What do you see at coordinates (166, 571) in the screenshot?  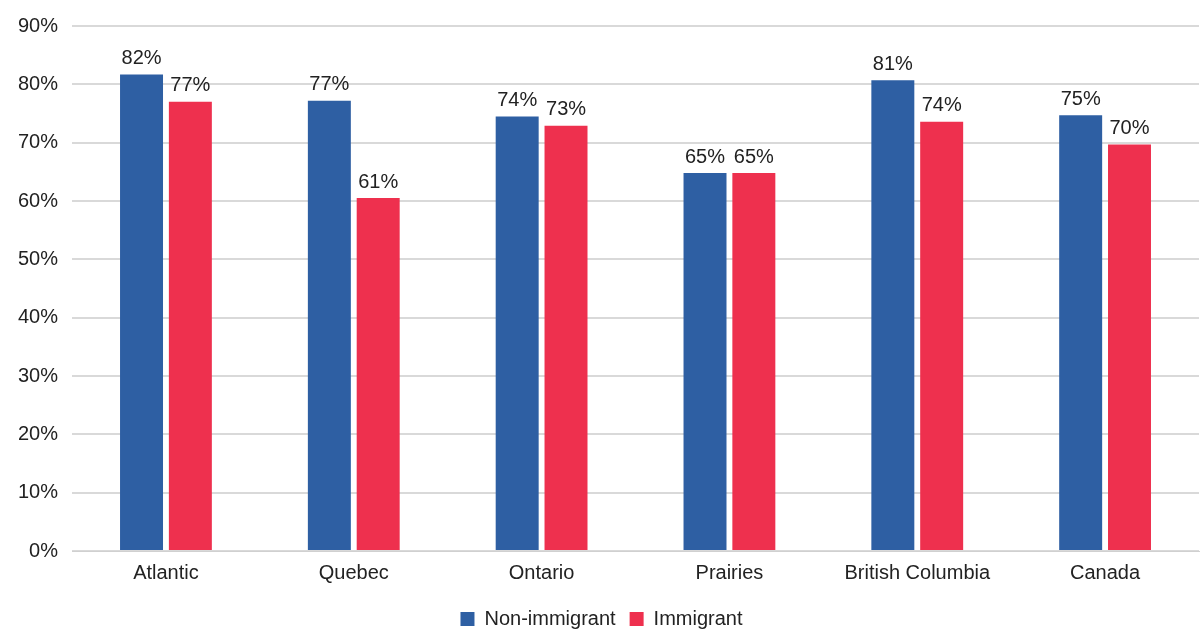 I see `x-tick-label: Atlantic` at bounding box center [166, 571].